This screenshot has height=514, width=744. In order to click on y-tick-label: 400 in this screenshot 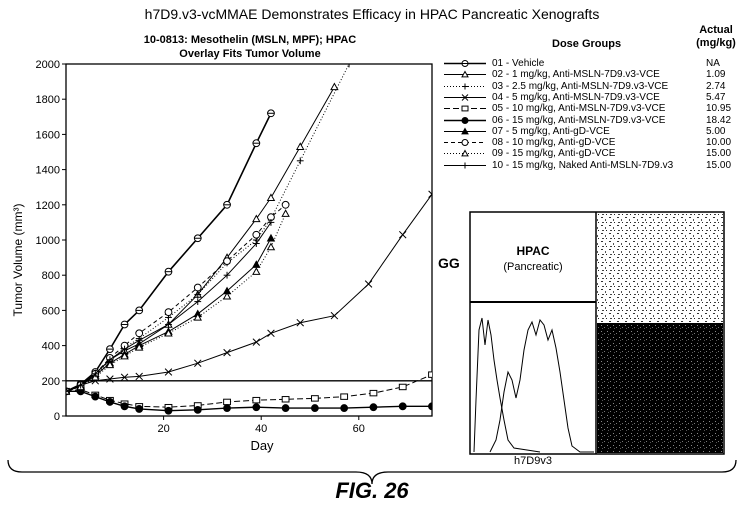, I will do `click(51, 347)`.